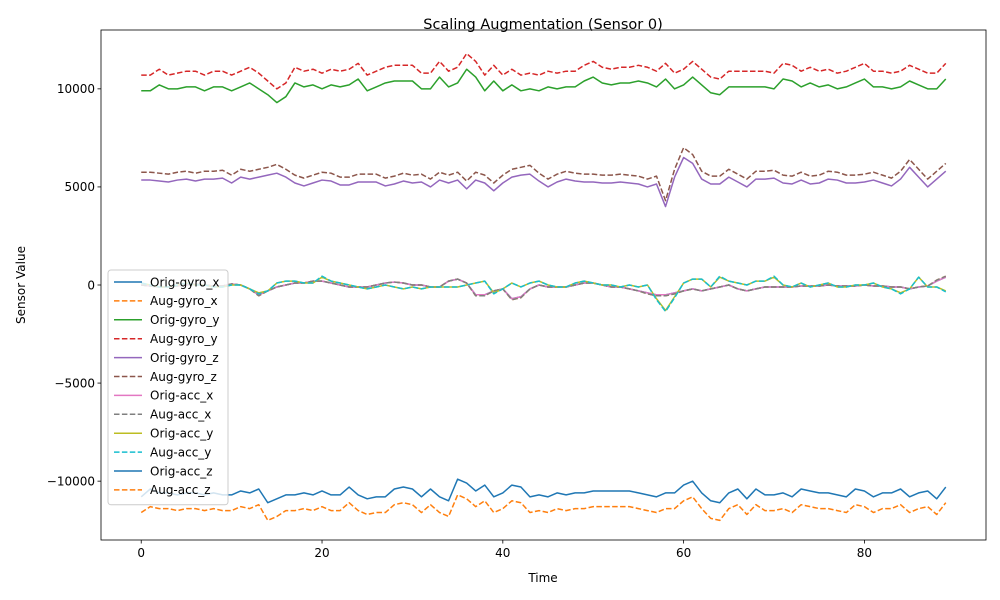 The image size is (1000, 600). Describe the element at coordinates (180, 490) in the screenshot. I see `legend-label-Aug-acc_z: Aug-acc_z` at that location.